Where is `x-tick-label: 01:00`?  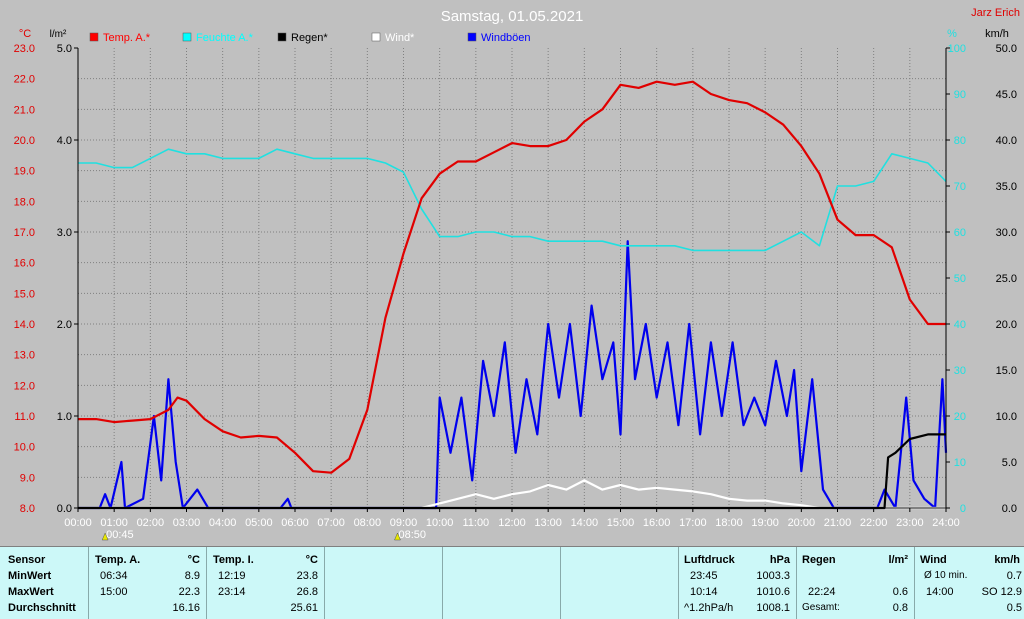 x-tick-label: 01:00 is located at coordinates (114, 523).